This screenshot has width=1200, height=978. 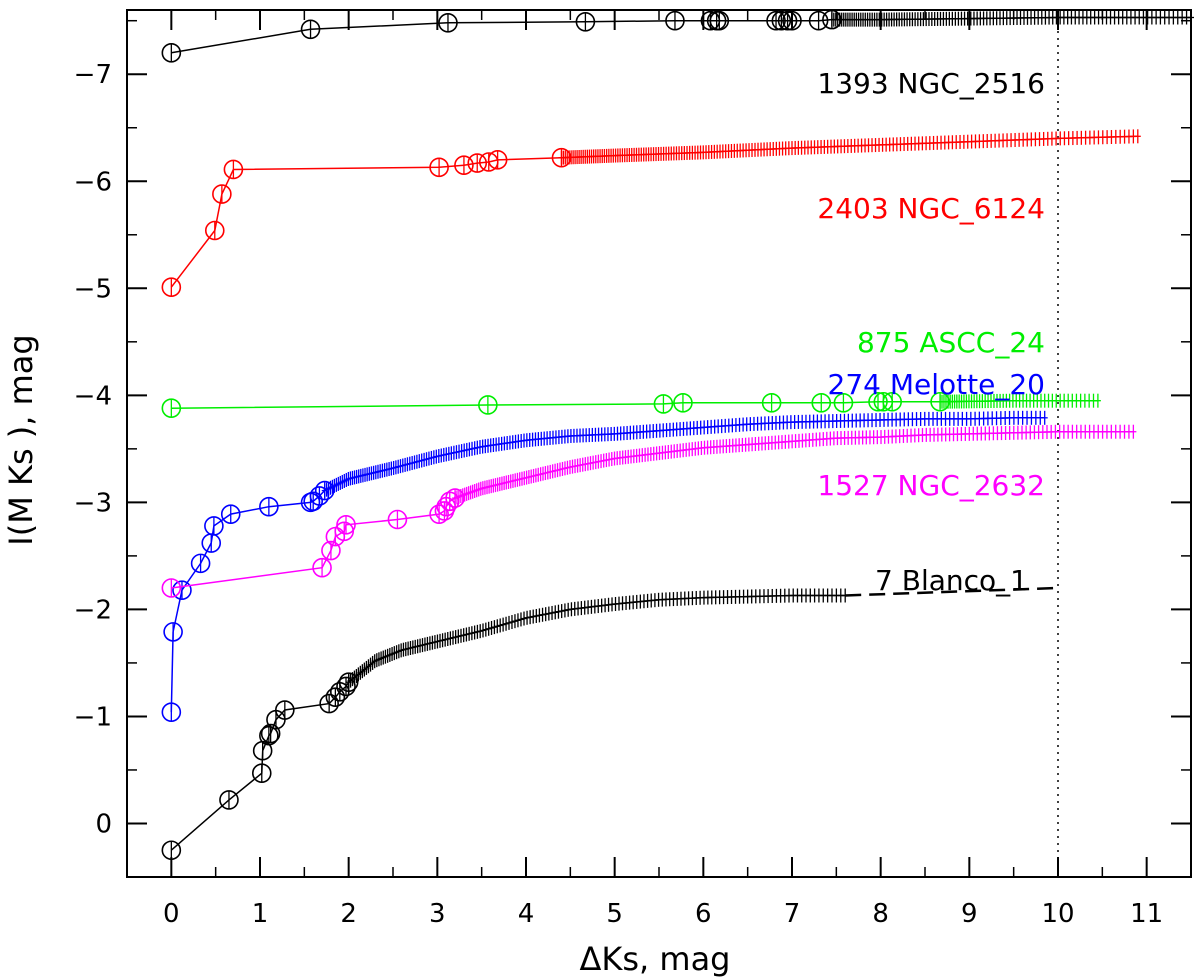 What do you see at coordinates (93, 396) in the screenshot?
I see `y-tick-label: −4` at bounding box center [93, 396].